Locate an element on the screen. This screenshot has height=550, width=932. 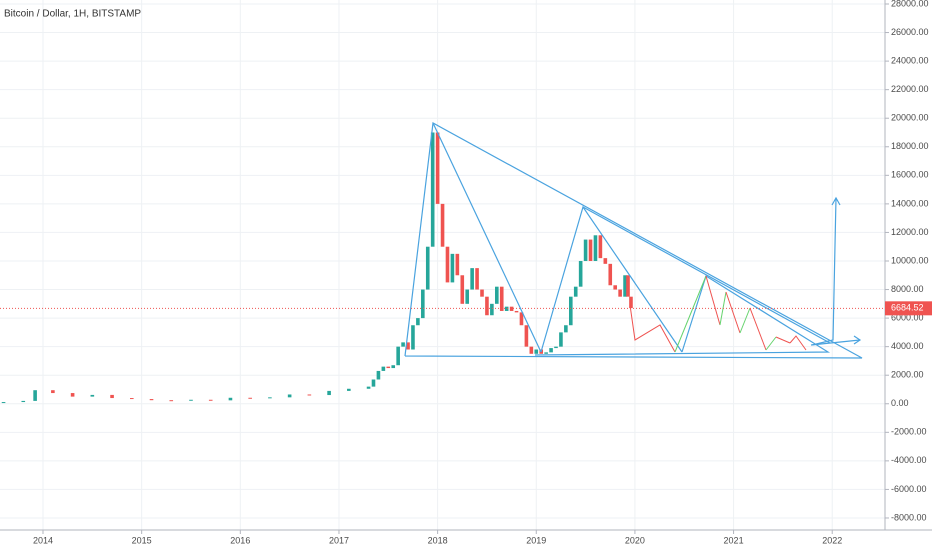
x-tick-label: 2021 is located at coordinates (734, 540).